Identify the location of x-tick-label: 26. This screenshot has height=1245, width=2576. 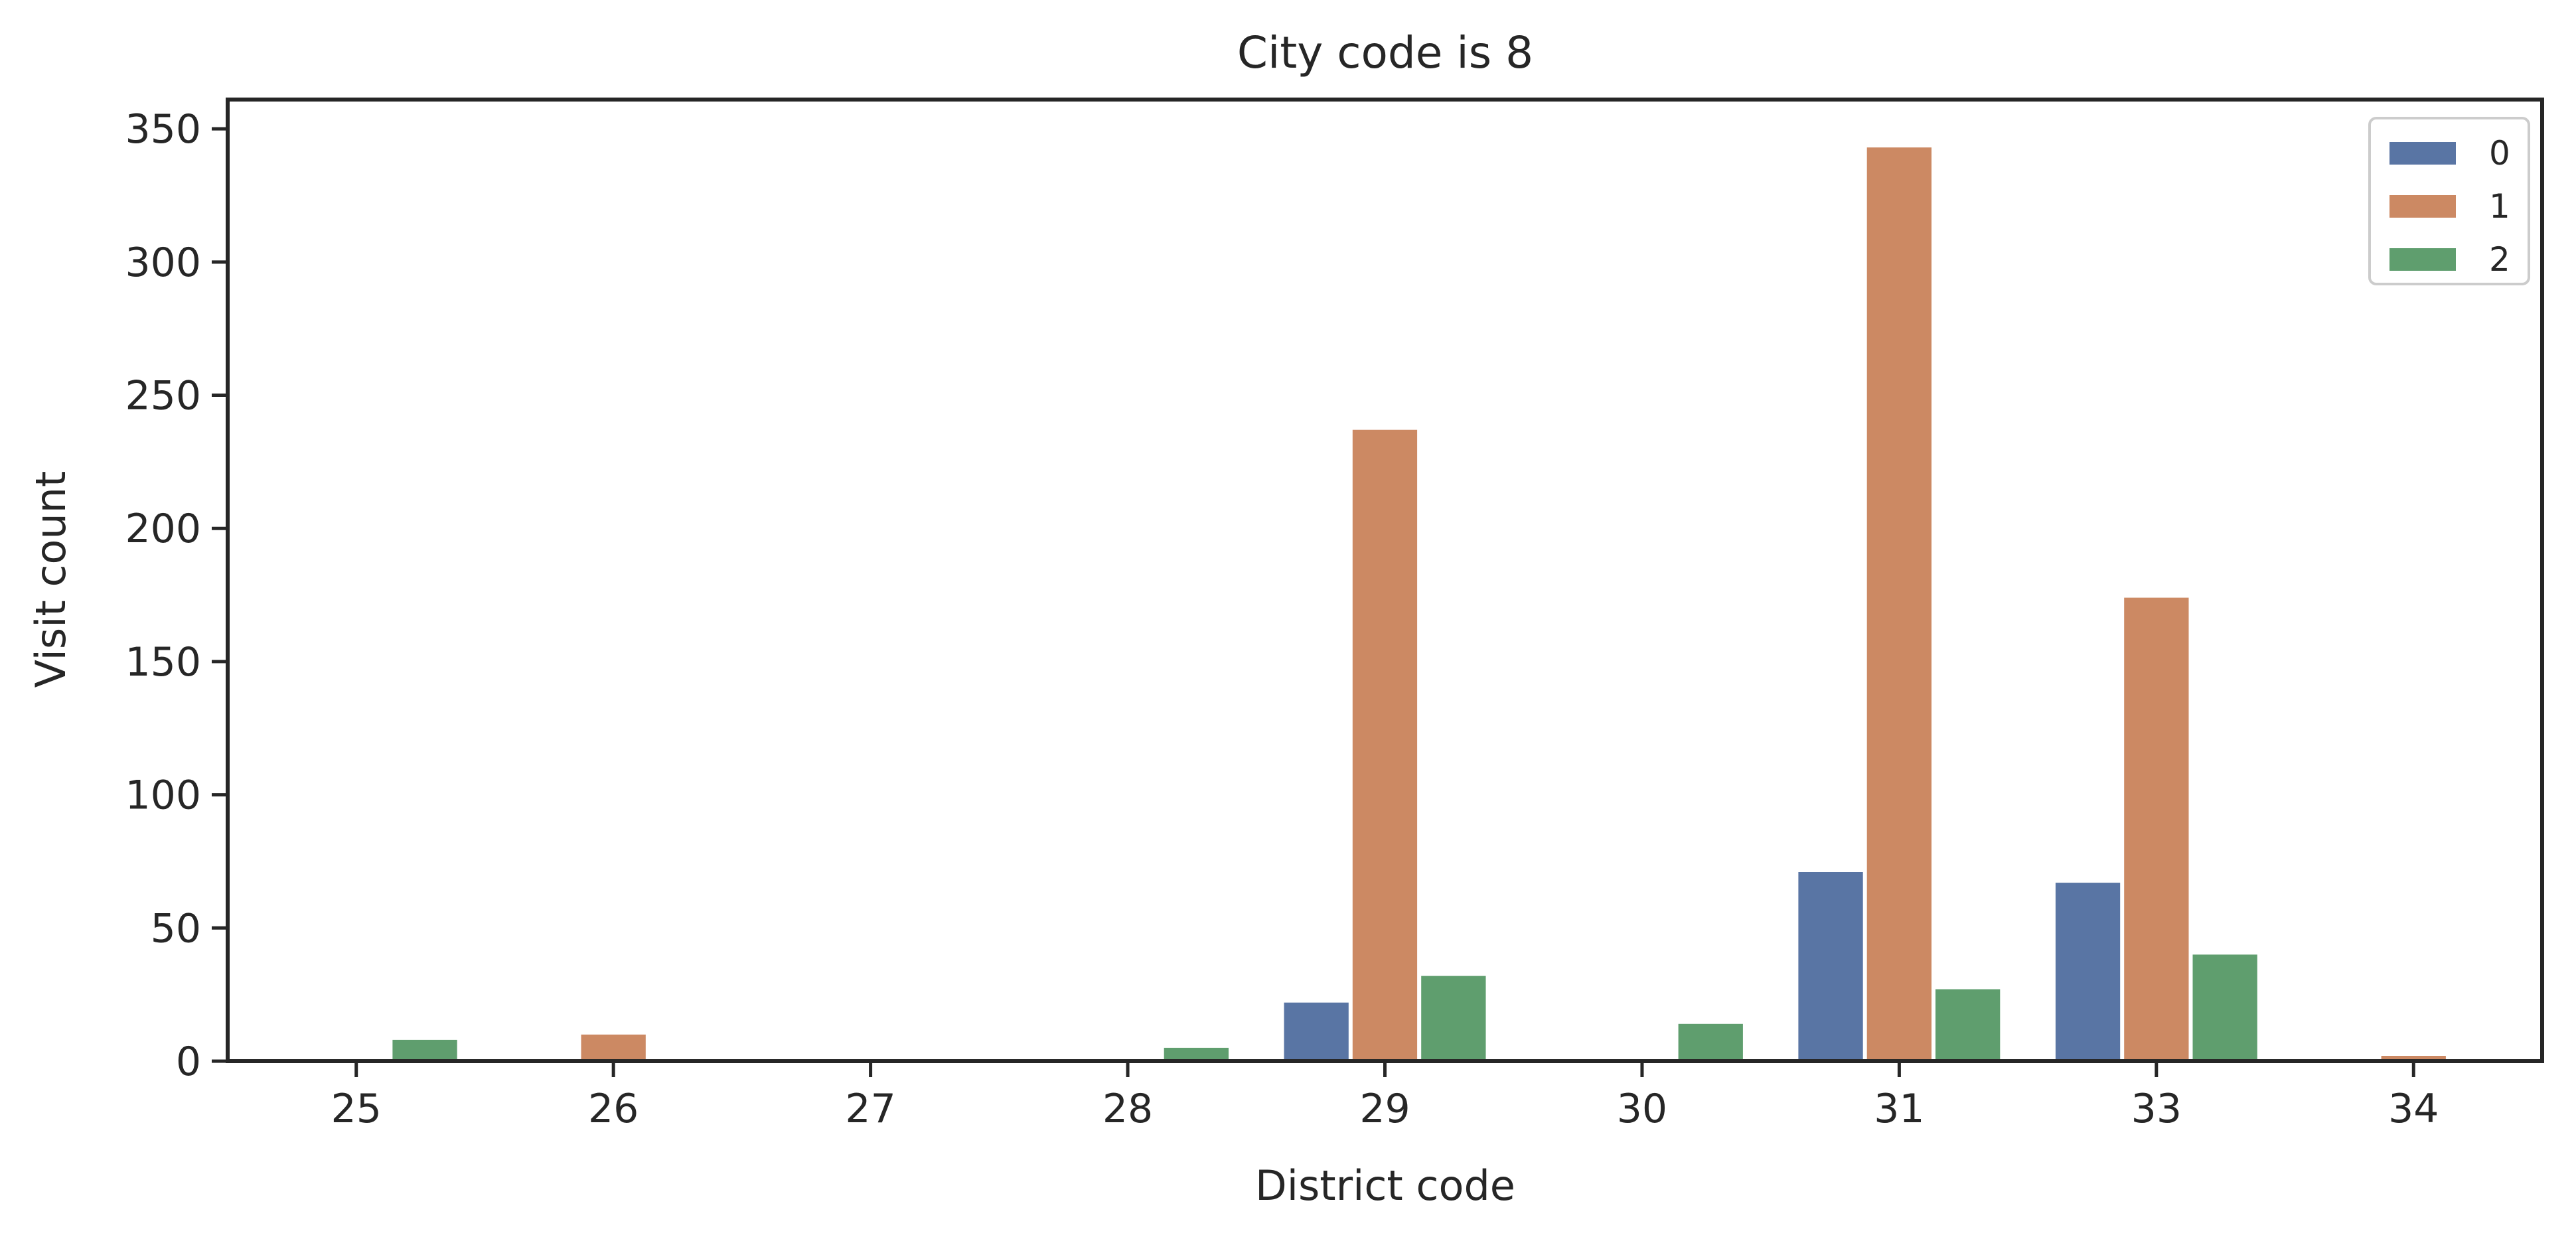
(614, 1109).